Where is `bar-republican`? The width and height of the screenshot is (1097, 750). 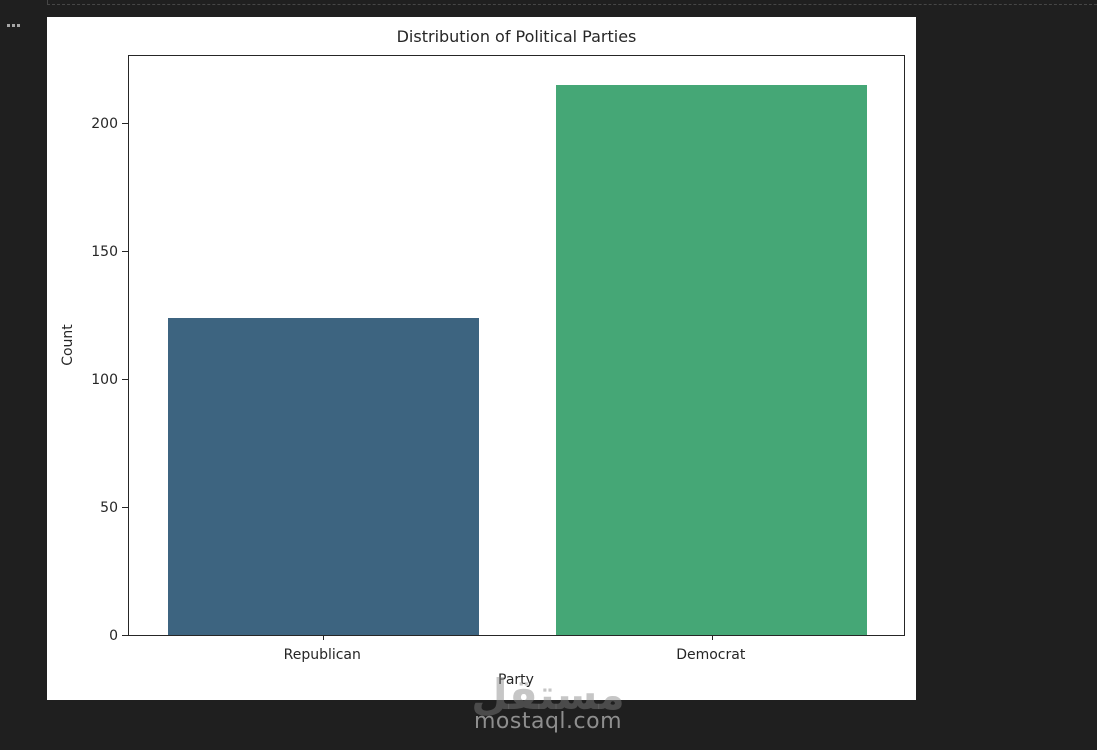 bar-republican is located at coordinates (323, 476).